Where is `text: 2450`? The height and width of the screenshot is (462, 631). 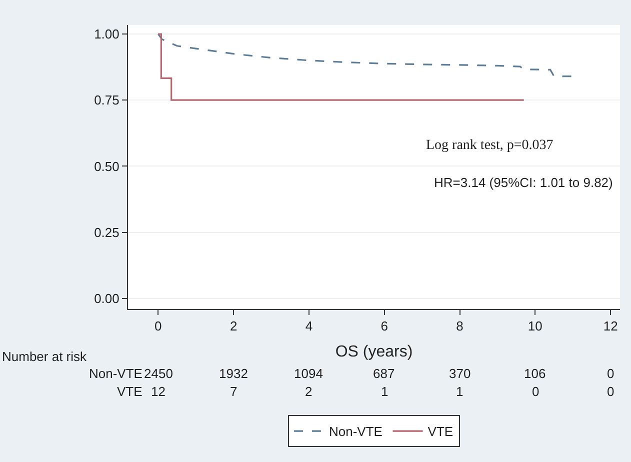
text: 2450 is located at coordinates (158, 373).